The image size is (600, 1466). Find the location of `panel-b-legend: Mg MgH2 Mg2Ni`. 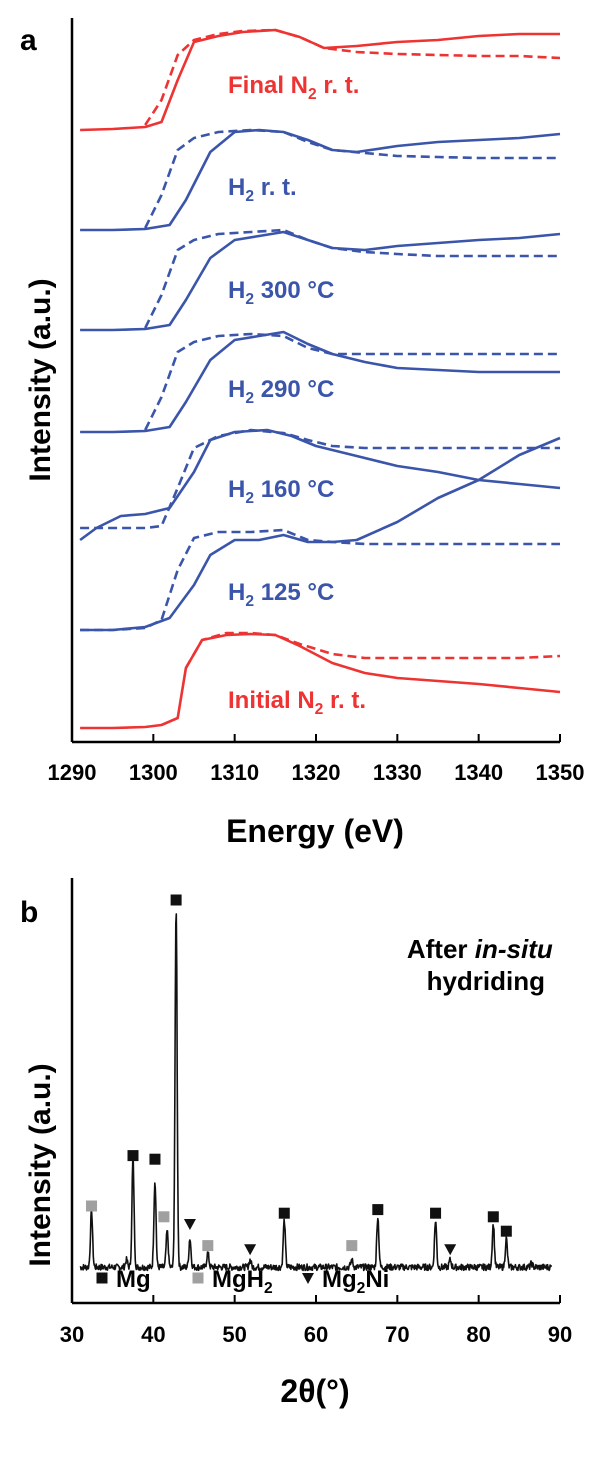

panel-b-legend: Mg MgH2 Mg2Ni is located at coordinates (242, 1281).